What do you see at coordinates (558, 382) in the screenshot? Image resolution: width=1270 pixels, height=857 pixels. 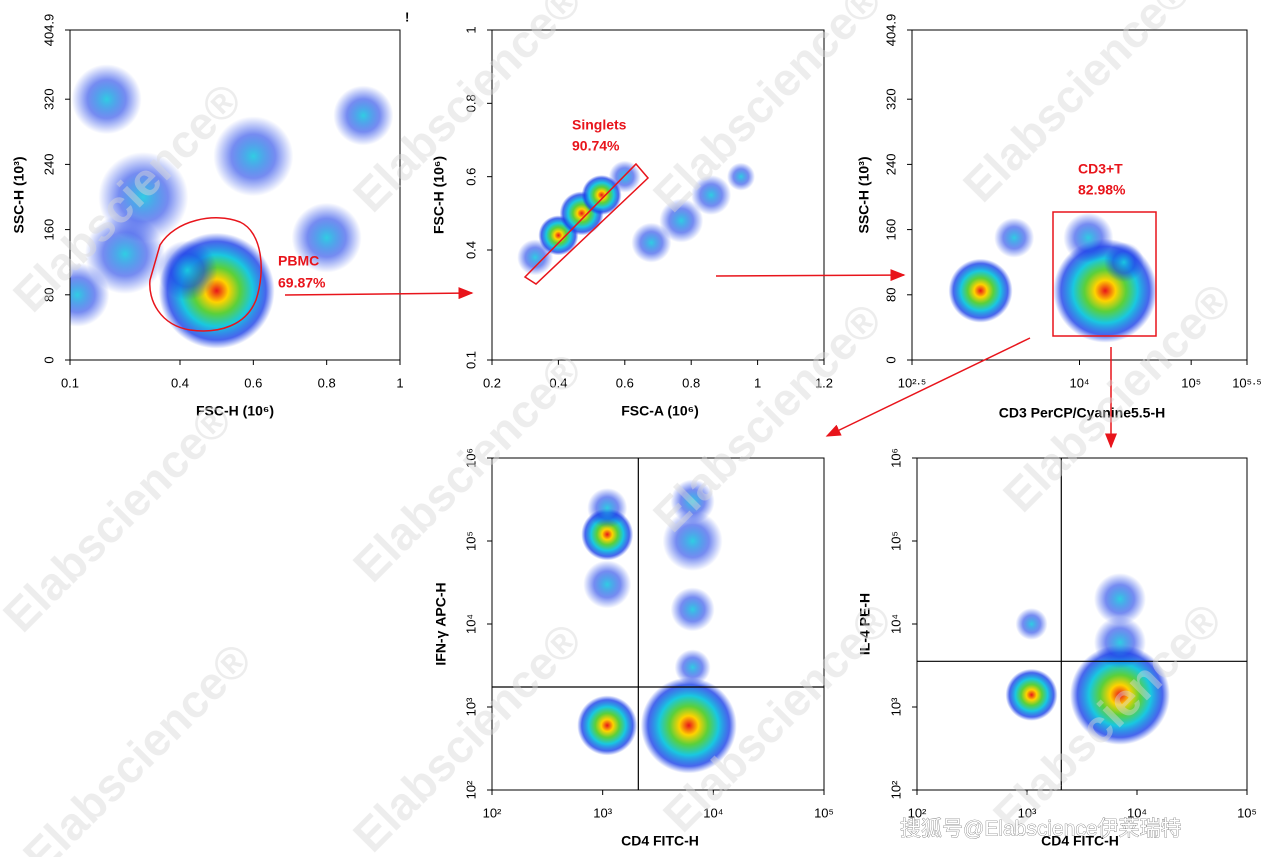 I see `x-tick-label: 0.4` at bounding box center [558, 382].